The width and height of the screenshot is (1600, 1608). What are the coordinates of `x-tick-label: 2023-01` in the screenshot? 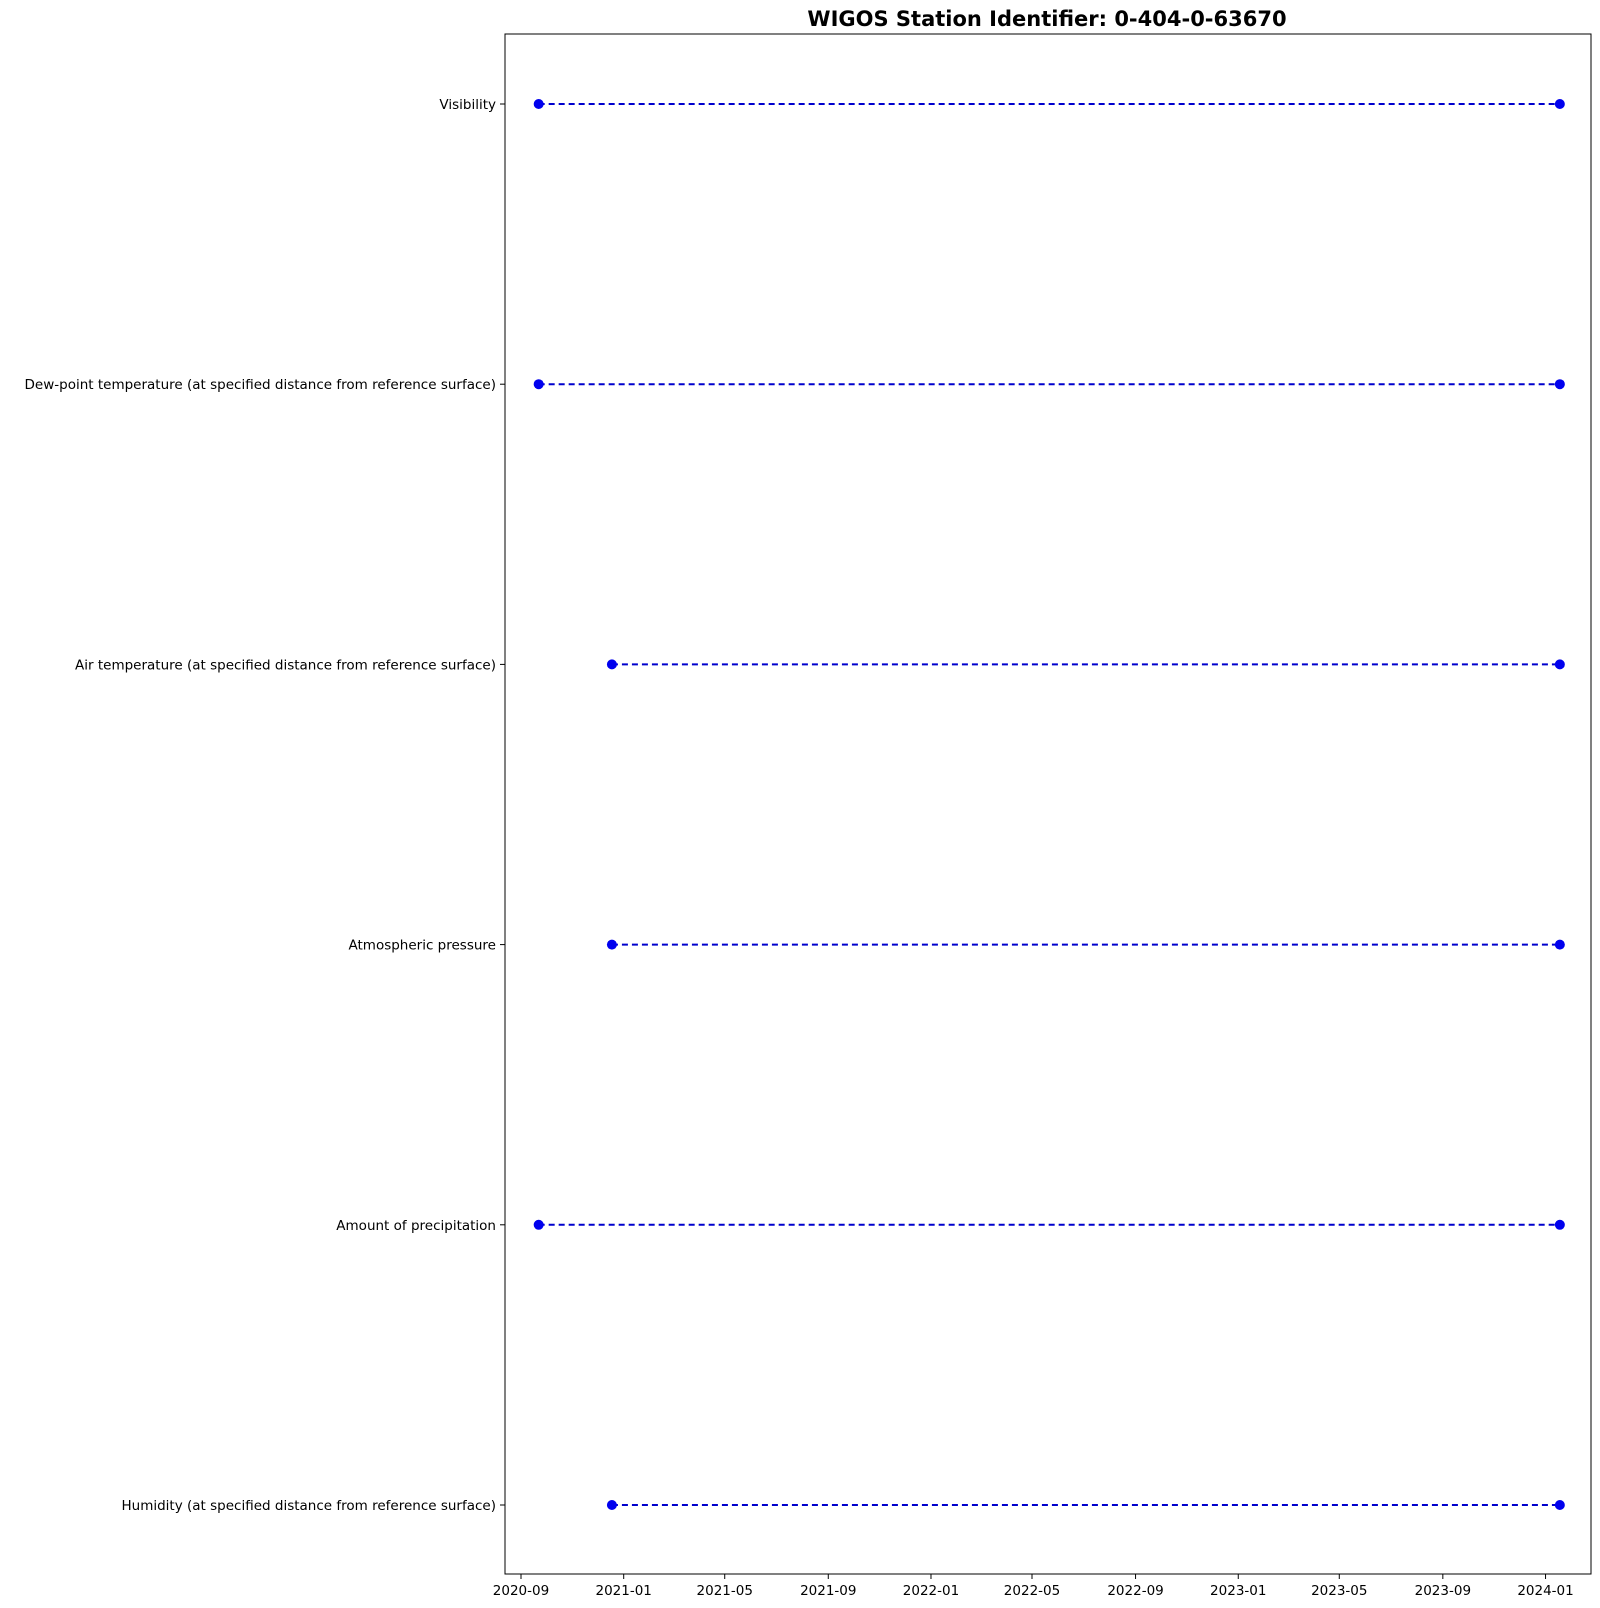 It's located at (1238, 1591).